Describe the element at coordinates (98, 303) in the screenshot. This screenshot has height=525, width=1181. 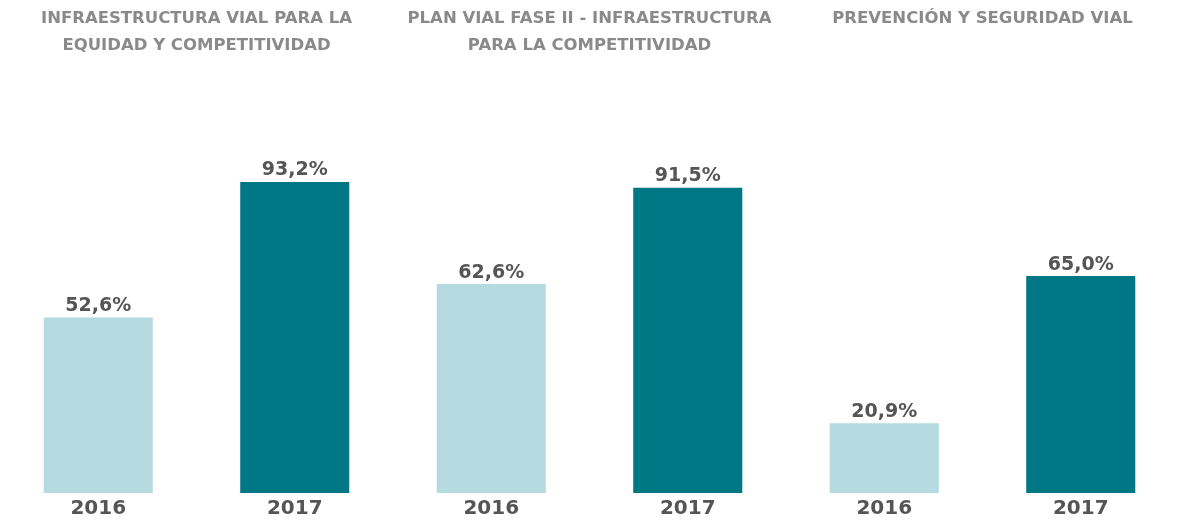
I see `data-label: 52,6%` at that location.